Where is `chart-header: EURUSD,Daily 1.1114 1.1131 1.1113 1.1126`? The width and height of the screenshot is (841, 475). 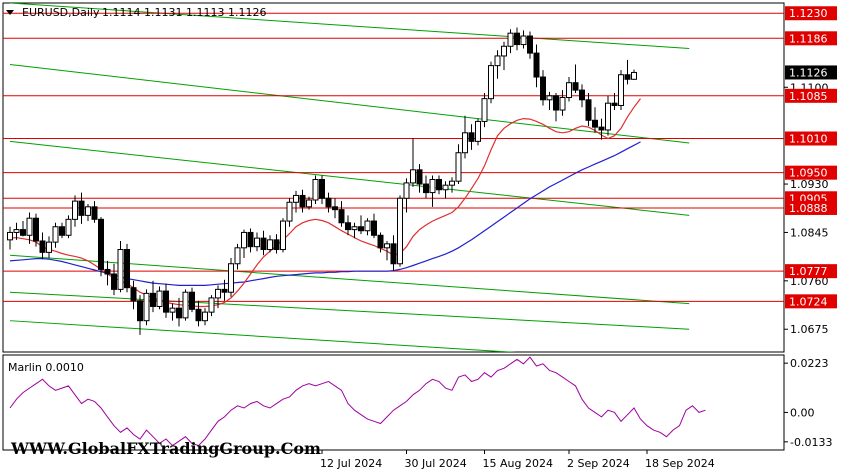
chart-header: EURUSD,Daily 1.1114 1.1131 1.1113 1.1126 is located at coordinates (136, 12).